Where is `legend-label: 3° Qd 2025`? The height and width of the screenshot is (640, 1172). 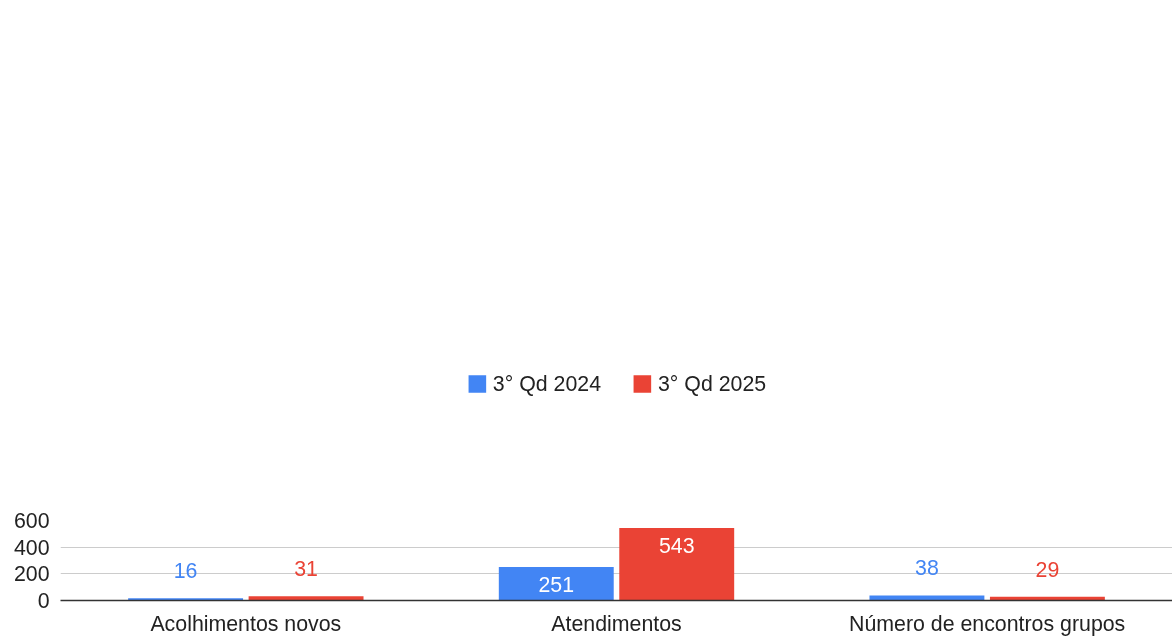
legend-label: 3° Qd 2025 is located at coordinates (712, 384).